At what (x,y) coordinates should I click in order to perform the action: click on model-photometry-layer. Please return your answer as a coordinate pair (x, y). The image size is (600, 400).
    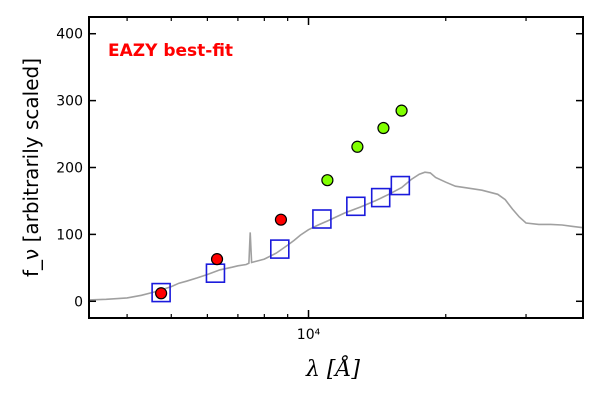
    Looking at the image, I should click on (281, 239).